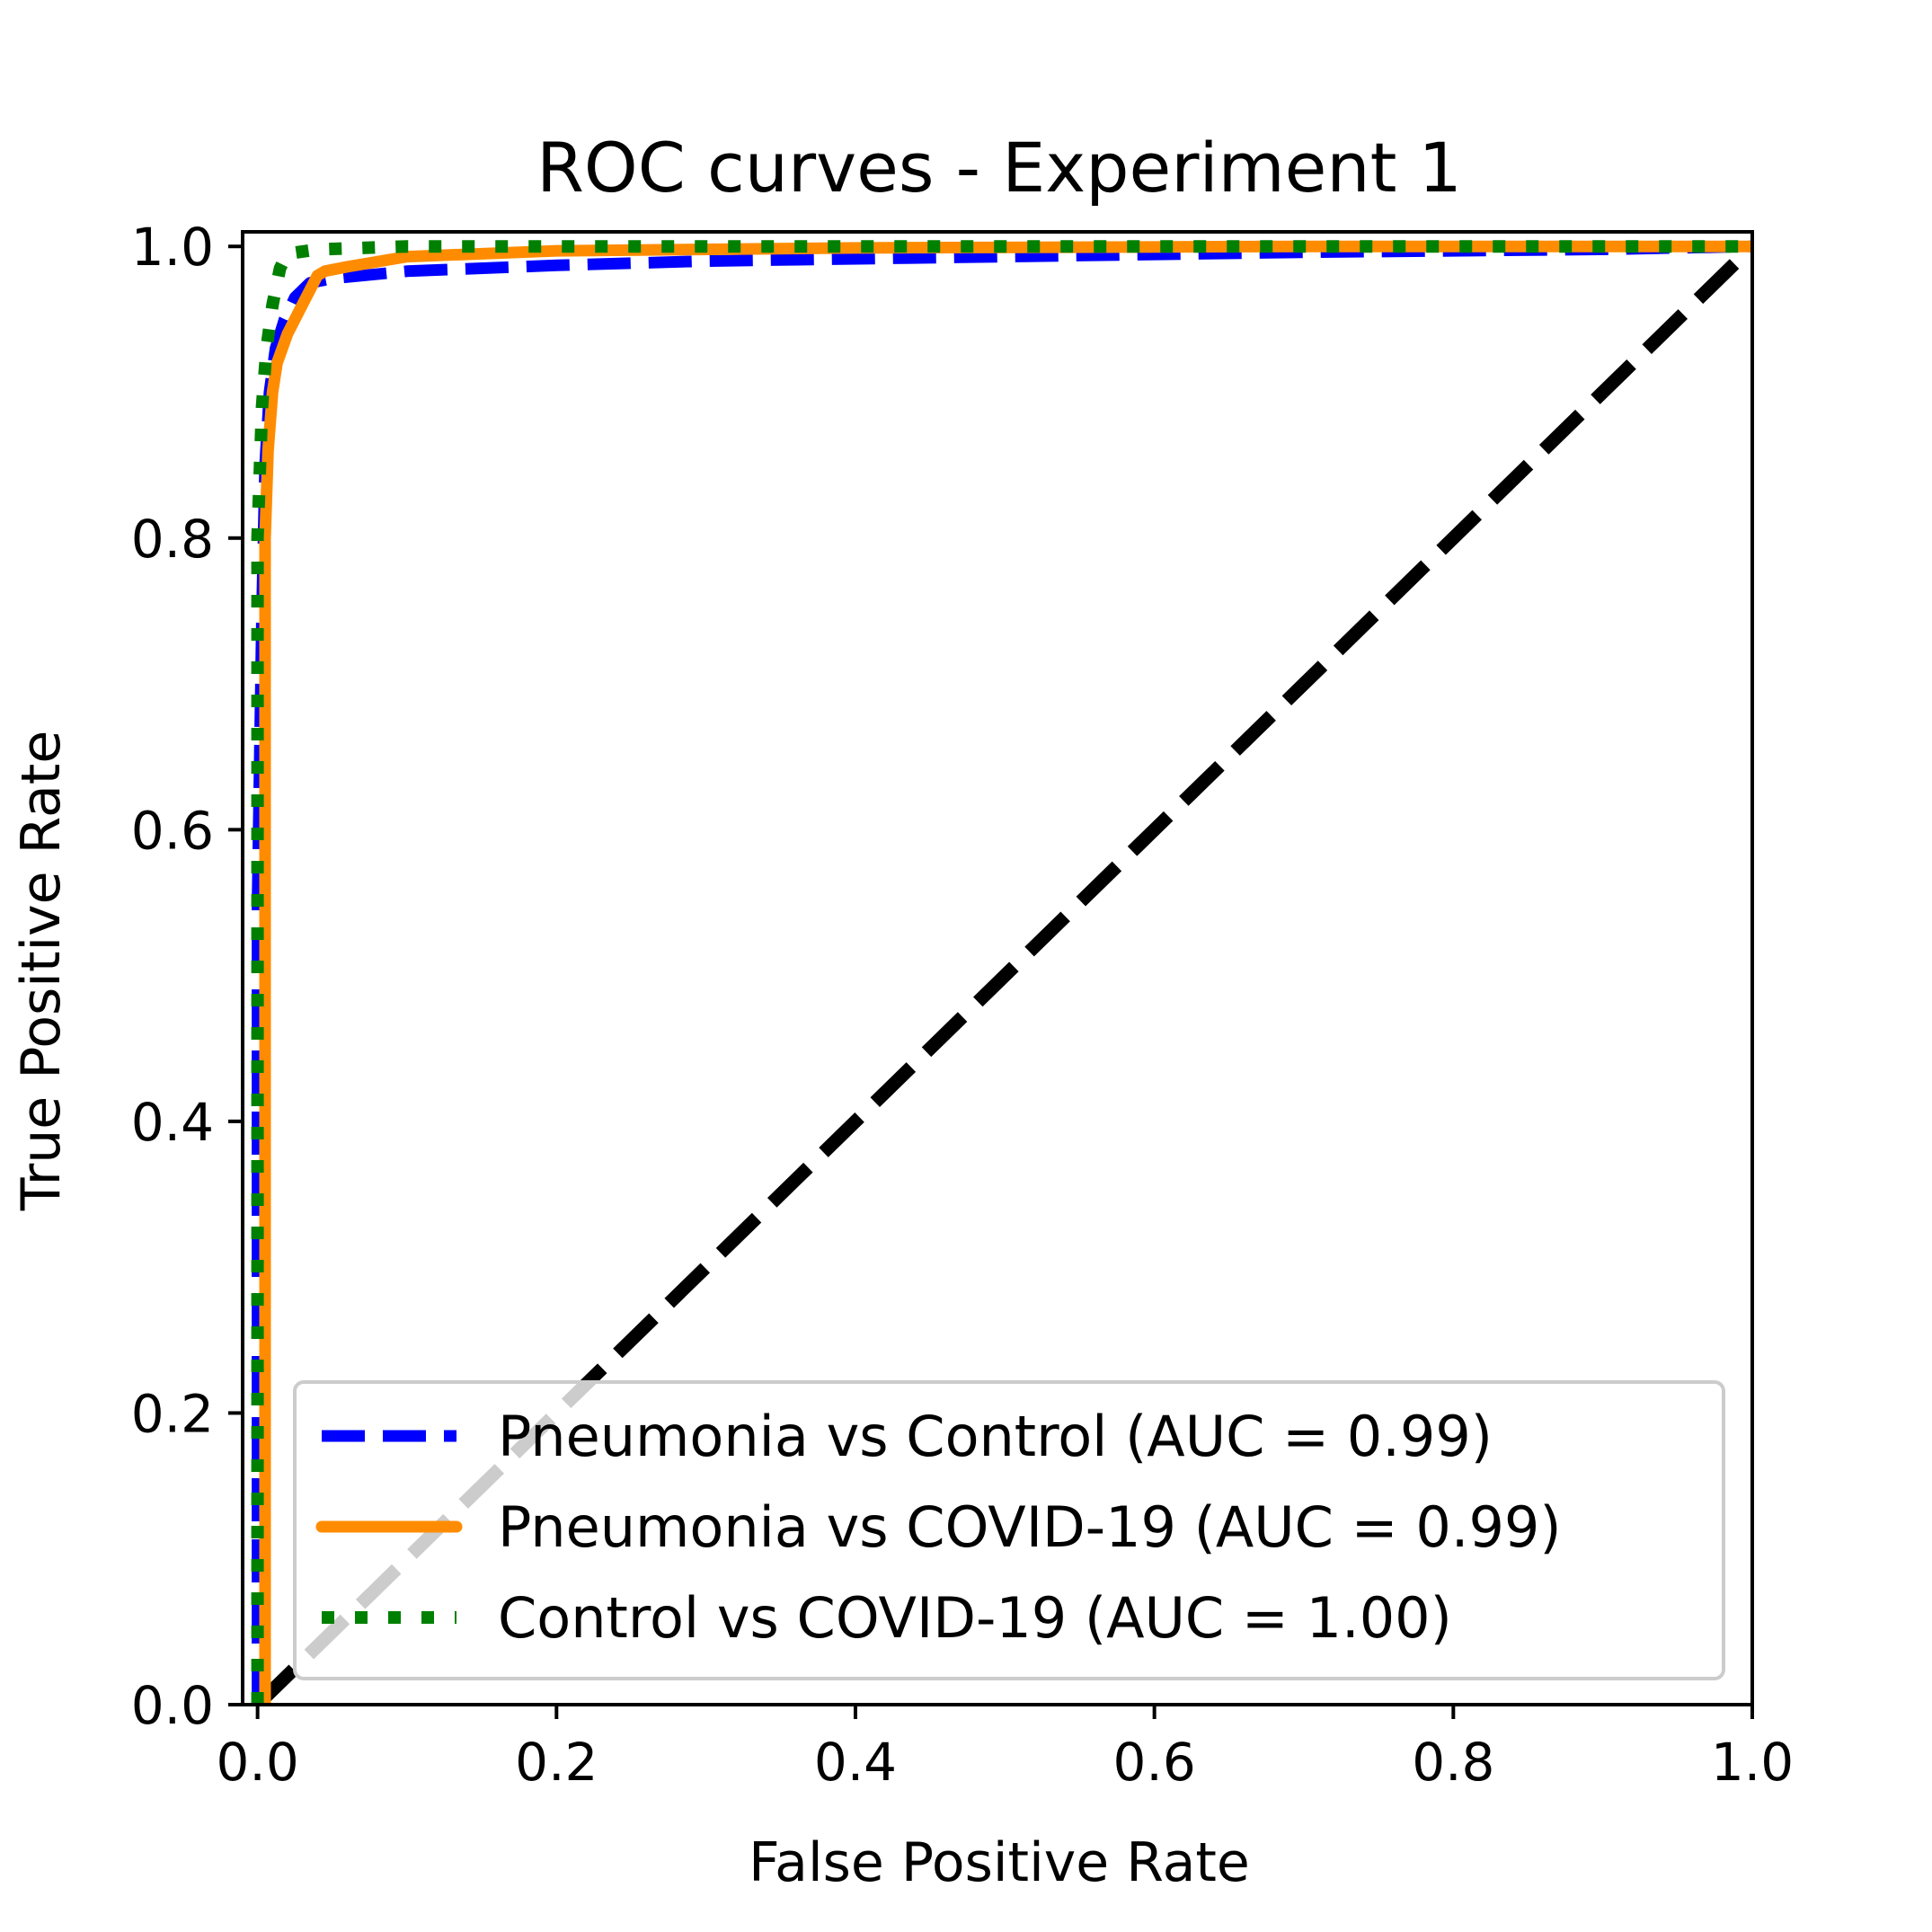 This screenshot has width=1932, height=1932. Describe the element at coordinates (1154, 1762) in the screenshot. I see `x-tick-label: 0.6` at that location.